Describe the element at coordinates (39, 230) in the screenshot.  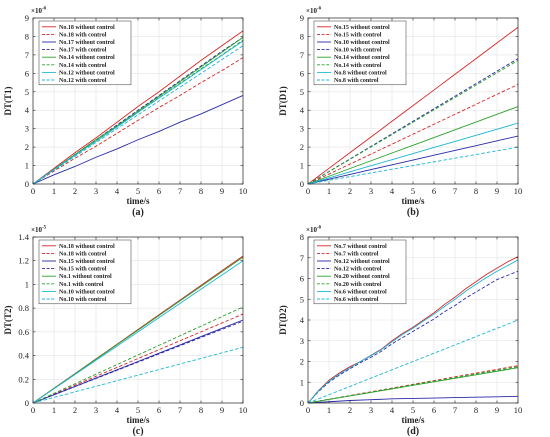
I see `y-axis-multiplier: ×10⁻⁵` at that location.